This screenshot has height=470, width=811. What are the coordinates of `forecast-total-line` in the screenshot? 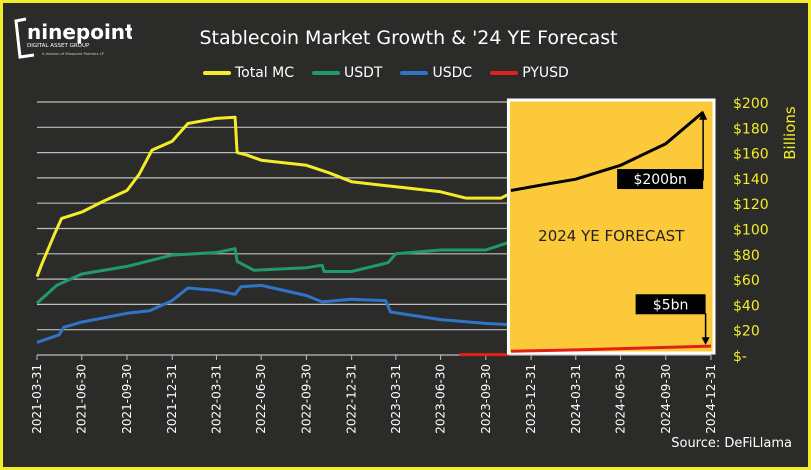 It's located at (607, 151).